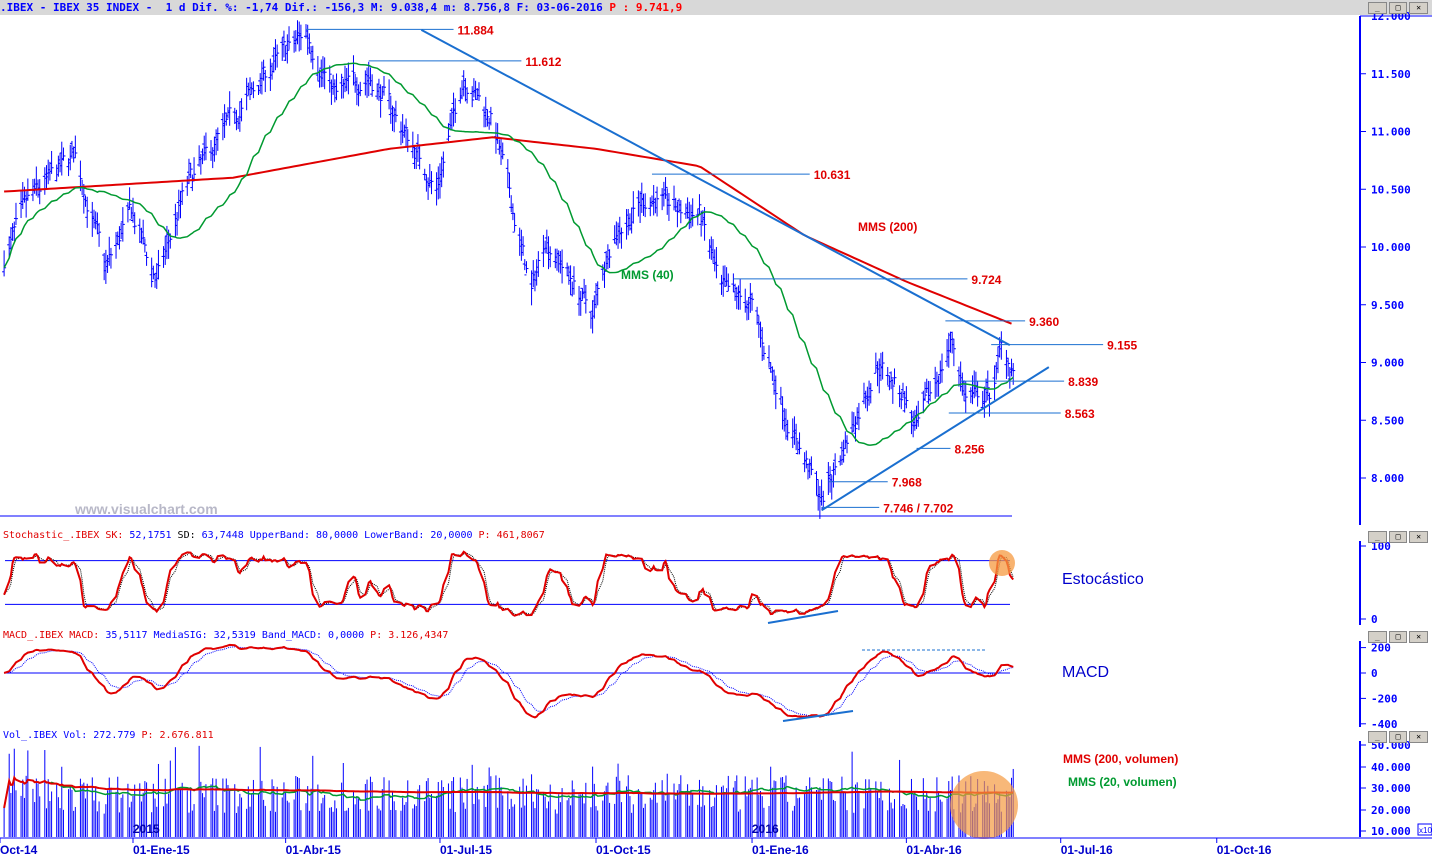 This screenshot has height=857, width=1432. I want to click on stochastic-axis-tick-label: 0, so click(1374, 619).